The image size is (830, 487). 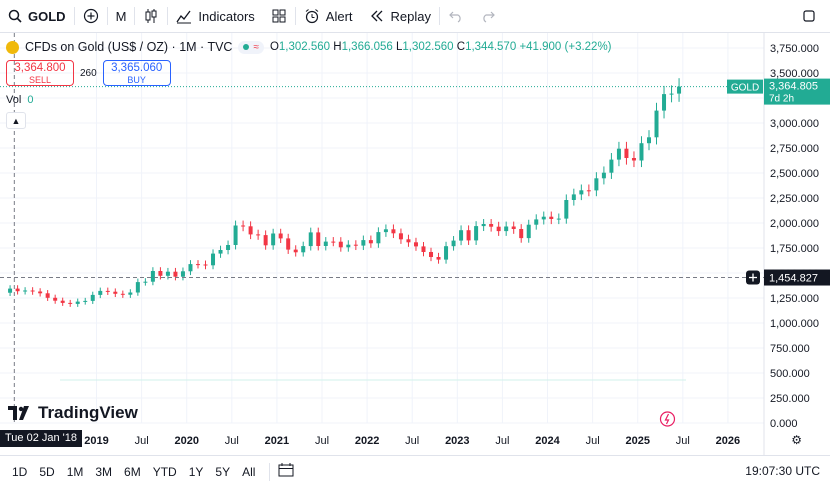 I want to click on buy-button: 3,365.060 BUY, so click(x=136, y=73).